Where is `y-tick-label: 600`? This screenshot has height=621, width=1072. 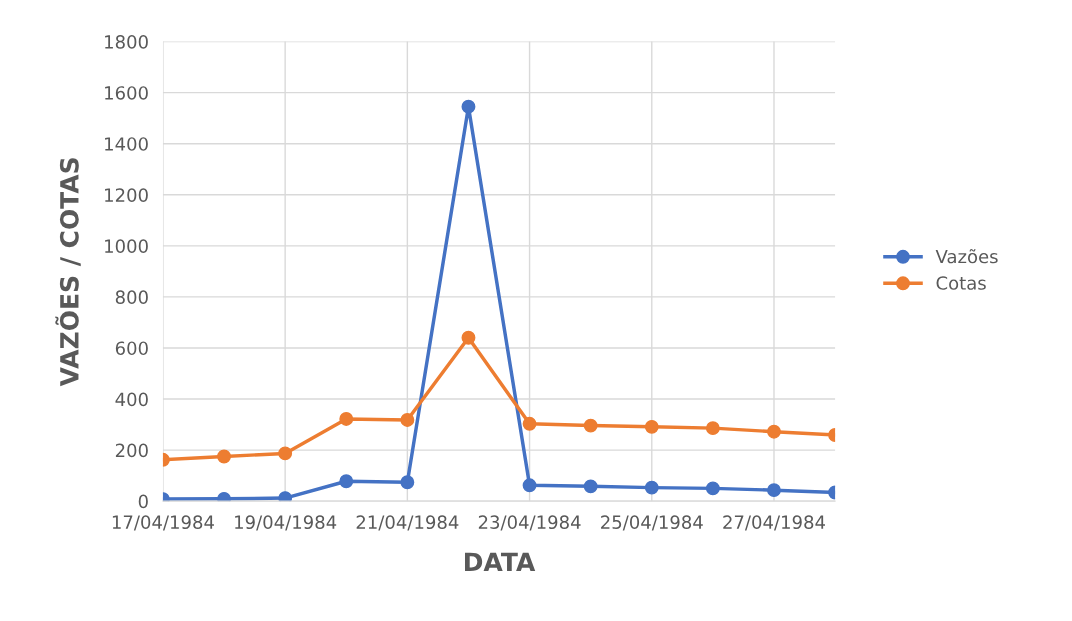
y-tick-label: 600 is located at coordinates (131, 348).